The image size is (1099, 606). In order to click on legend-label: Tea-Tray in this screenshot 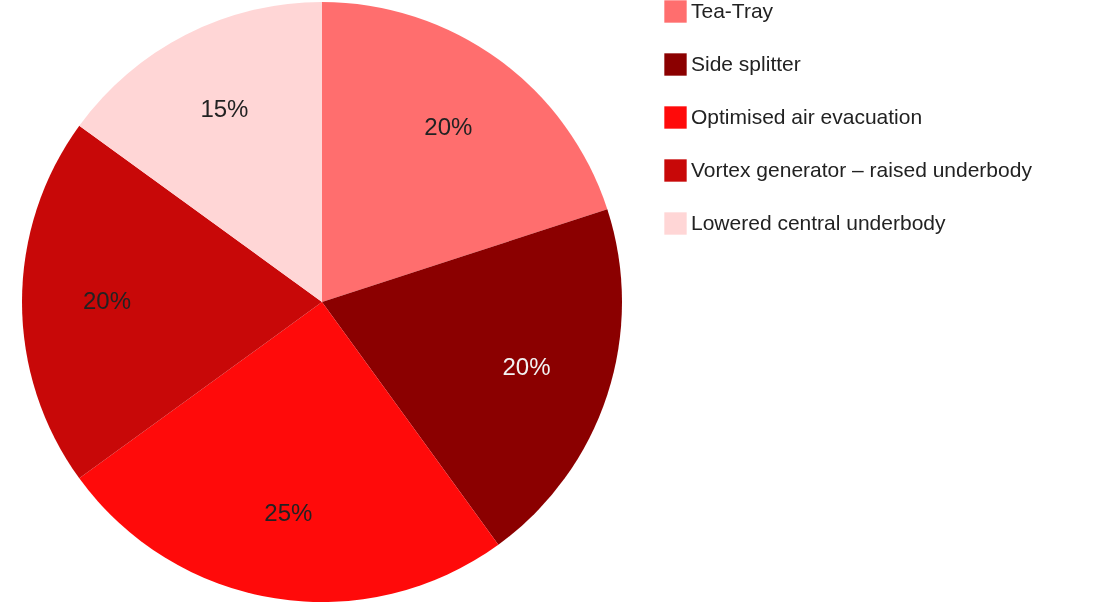, I will do `click(732, 11)`.